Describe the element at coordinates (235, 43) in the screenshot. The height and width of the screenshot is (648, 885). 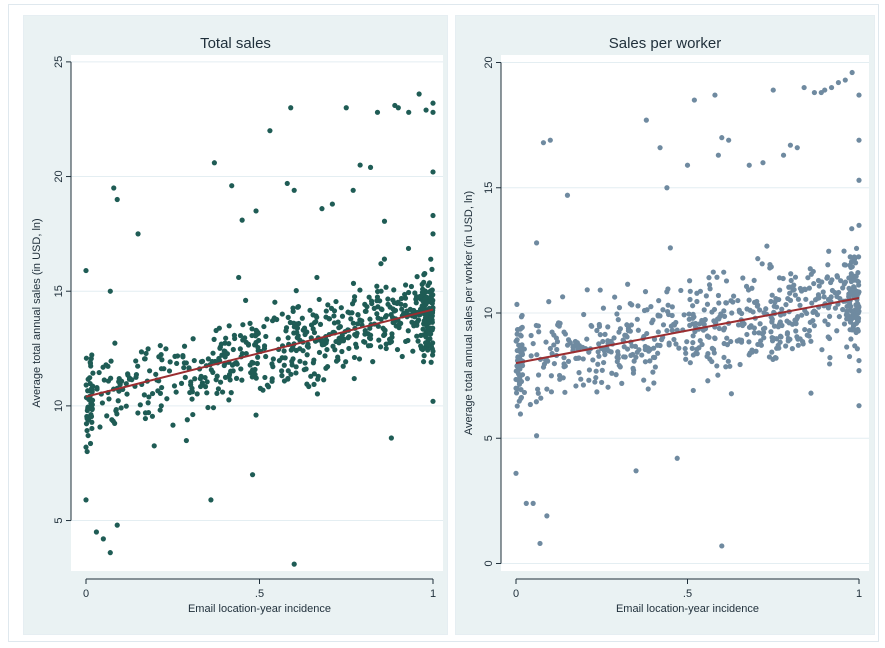
I see `chart-title: Total sales` at that location.